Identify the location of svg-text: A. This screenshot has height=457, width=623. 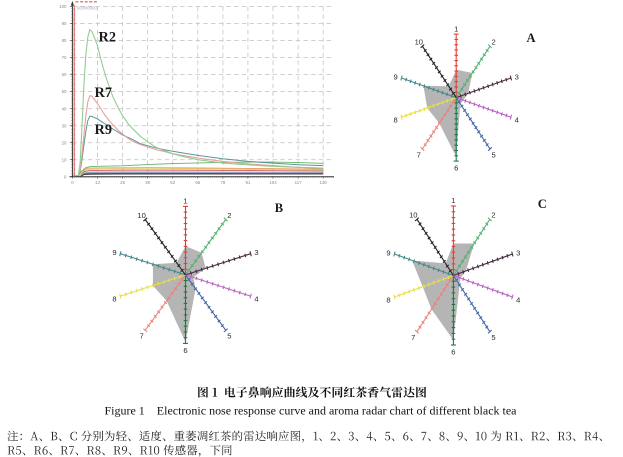
(531, 38).